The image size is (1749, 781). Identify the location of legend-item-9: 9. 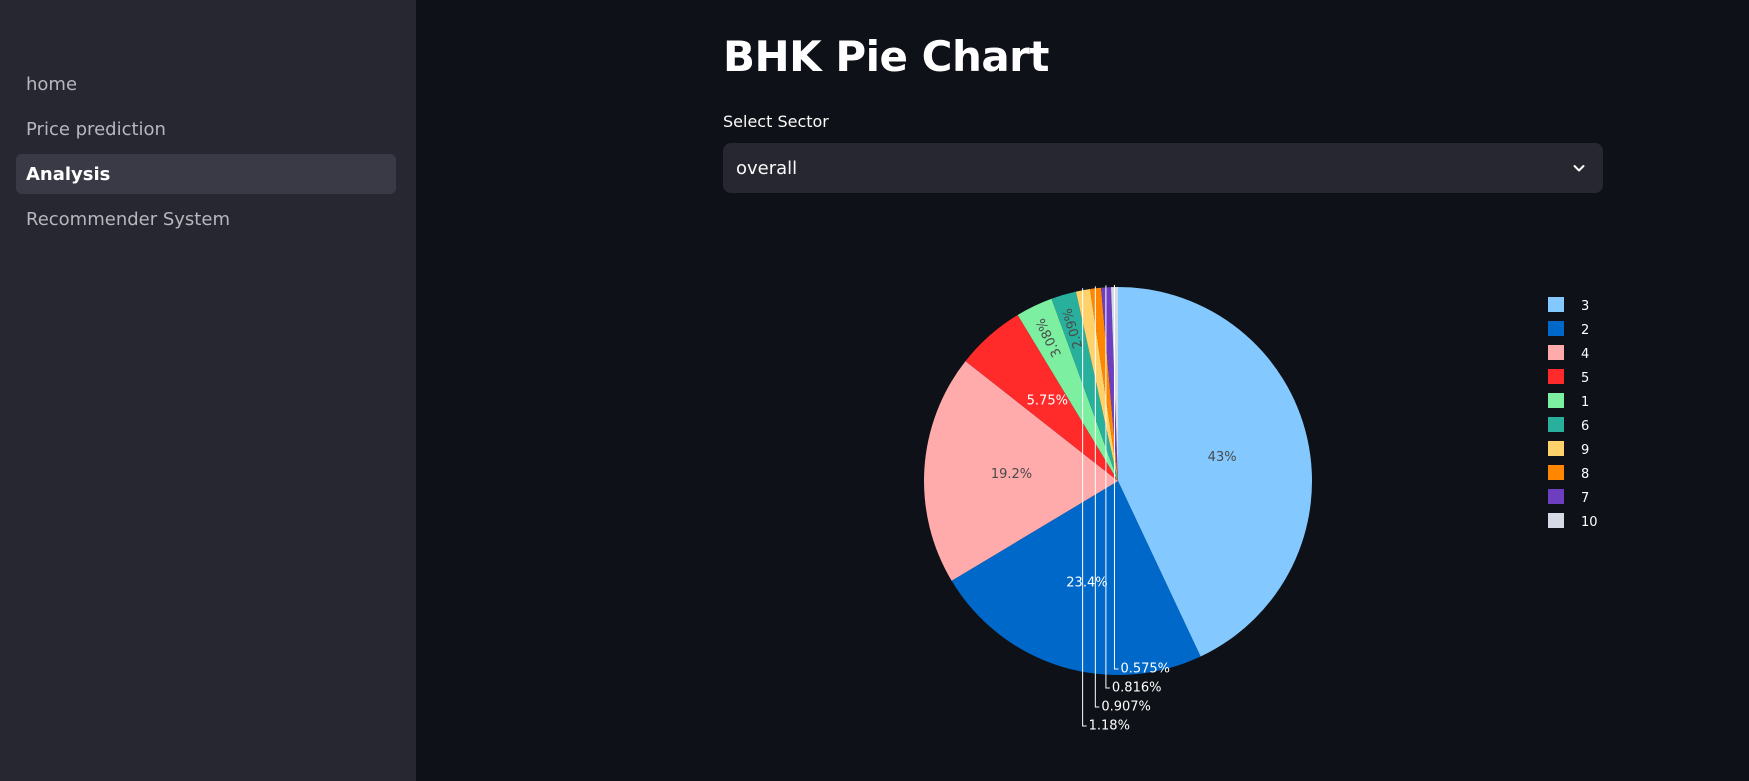
(1568, 449).